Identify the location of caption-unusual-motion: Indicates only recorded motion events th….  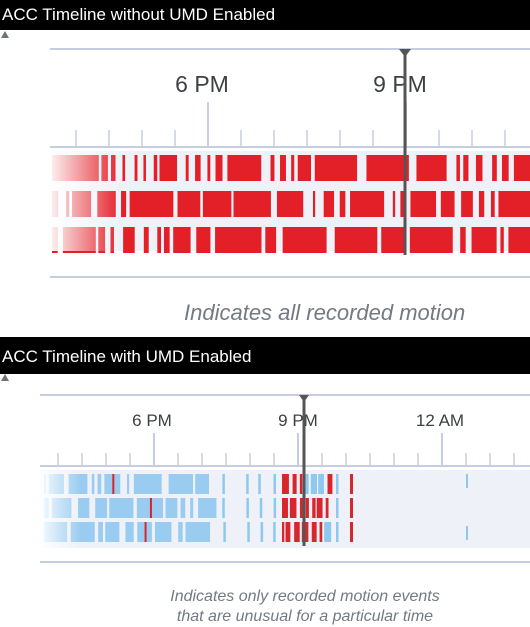
(305, 607).